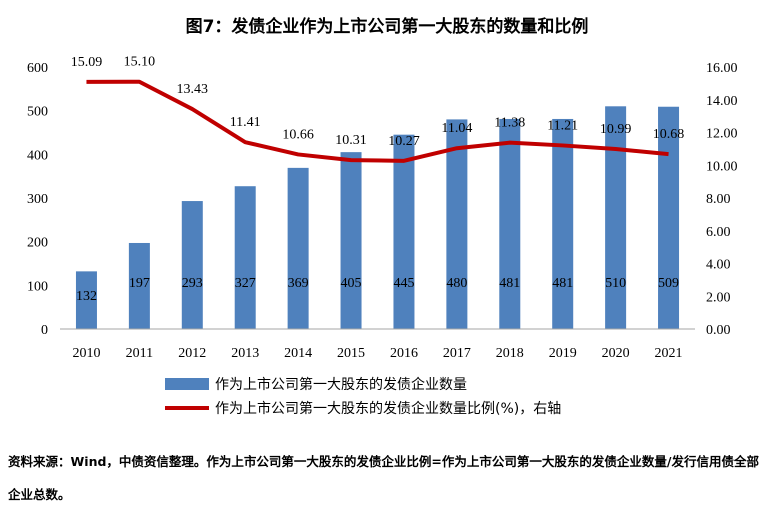  I want to click on line-value-label: 10.66, so click(298, 134).